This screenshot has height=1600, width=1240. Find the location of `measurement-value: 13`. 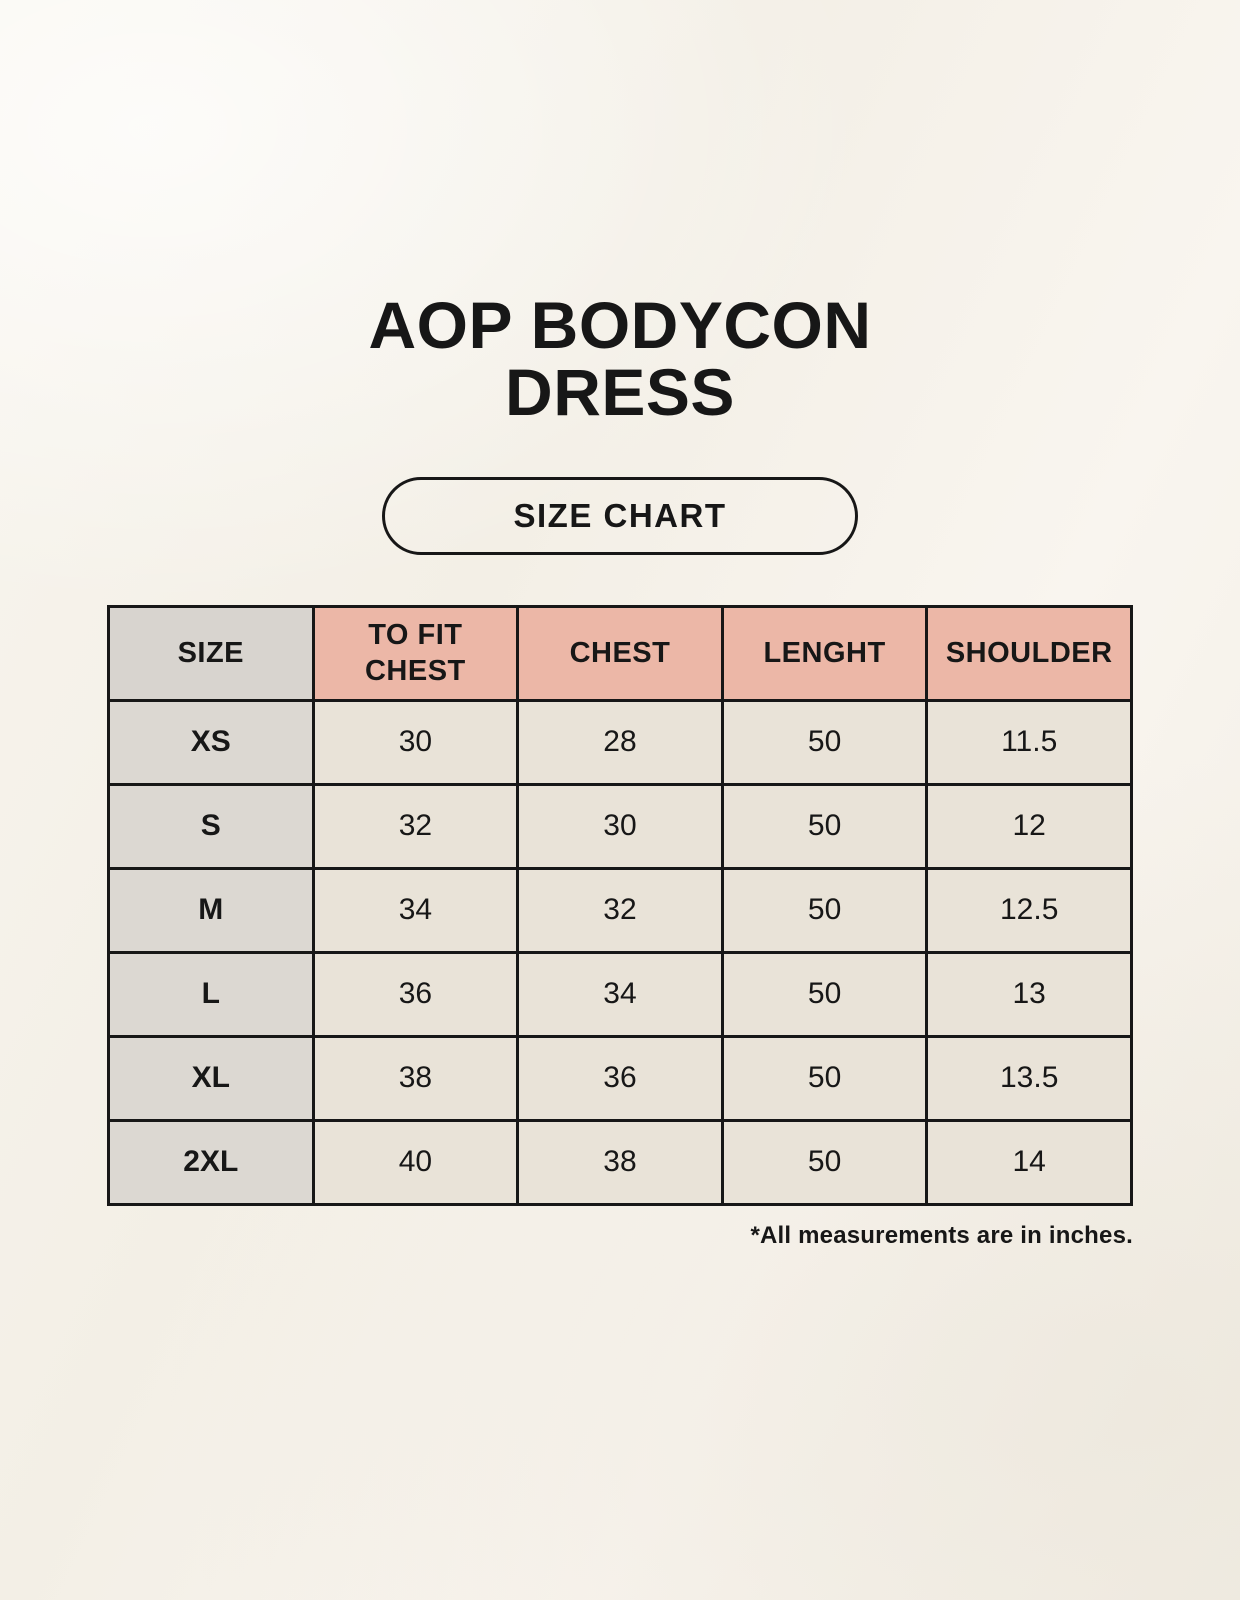

measurement-value: 13 is located at coordinates (1029, 994).